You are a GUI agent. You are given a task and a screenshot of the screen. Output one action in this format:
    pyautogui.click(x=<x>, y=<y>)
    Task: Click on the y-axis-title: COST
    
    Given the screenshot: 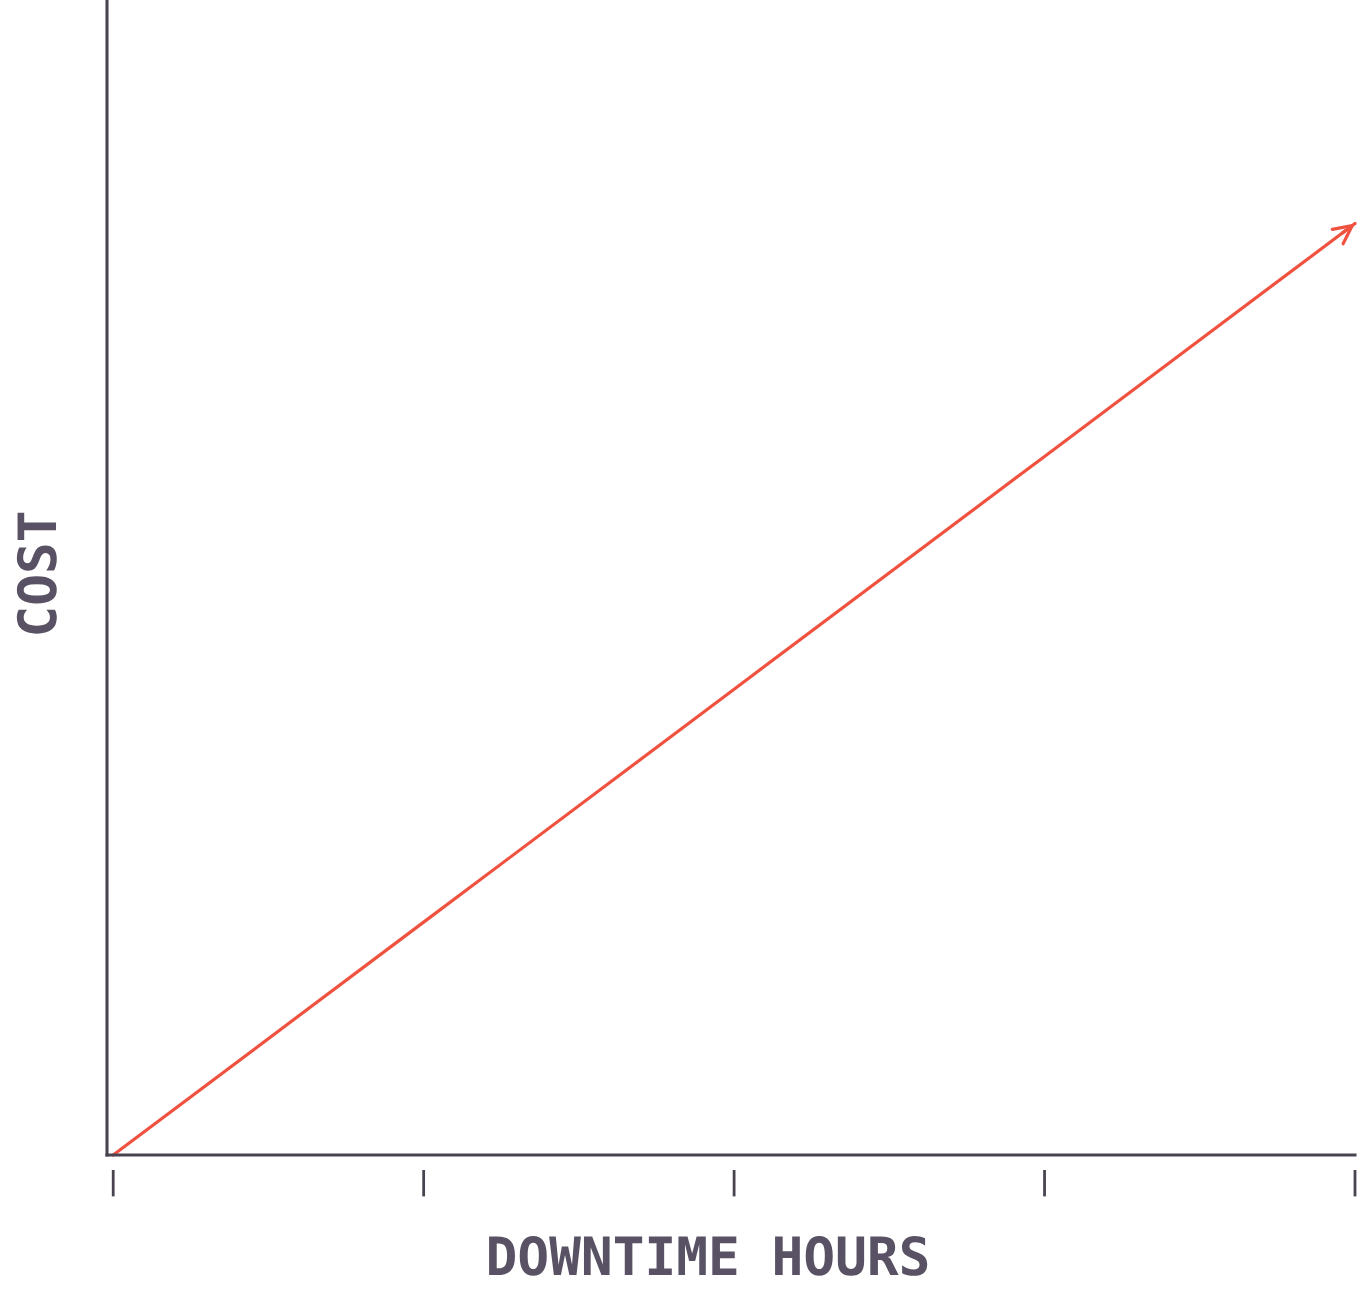 What is the action you would take?
    pyautogui.click(x=36, y=573)
    